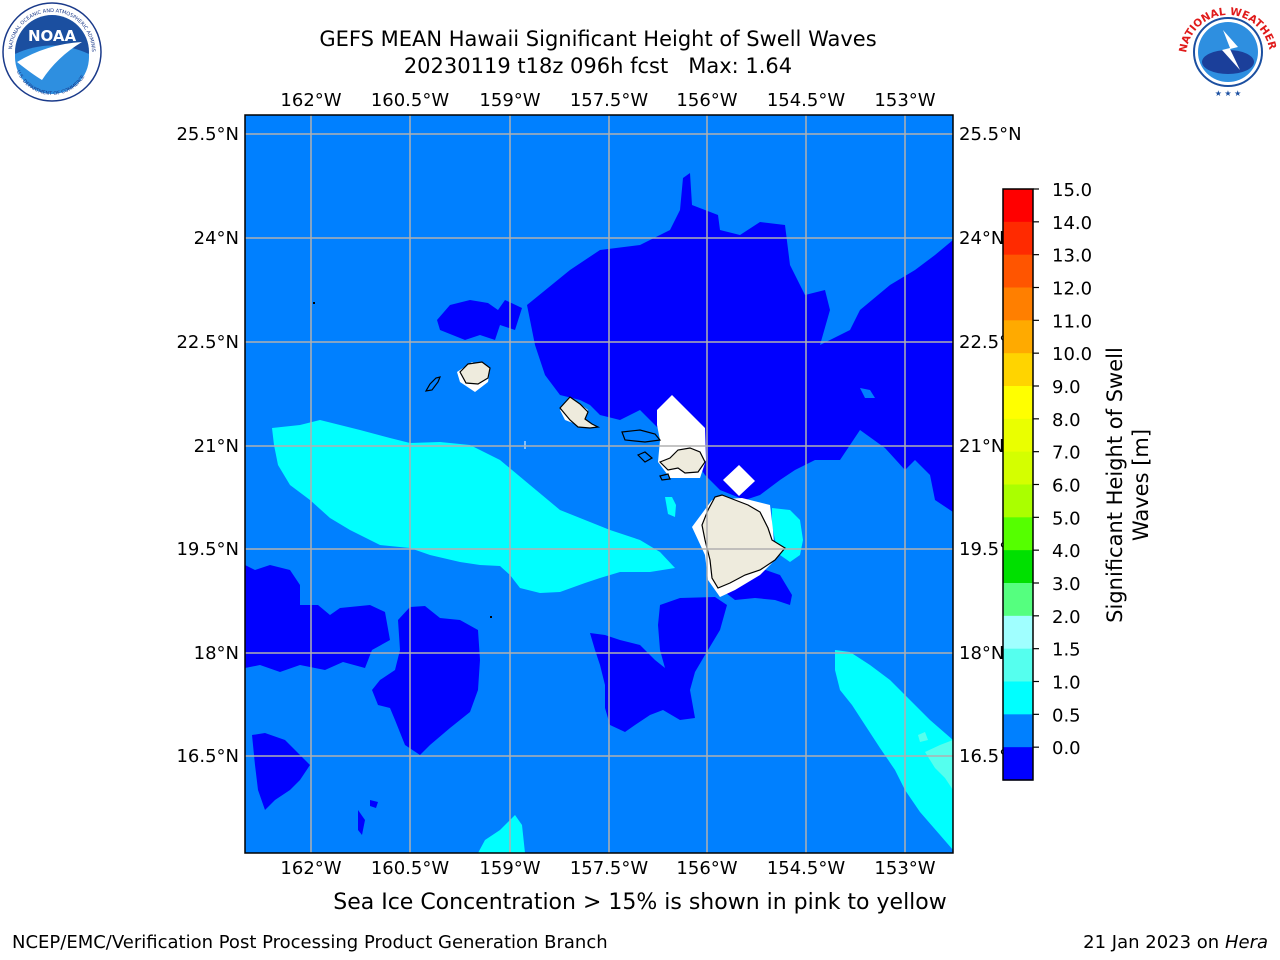 The height and width of the screenshot is (960, 1280). I want to click on noaa-center-text: NOAA, so click(52, 36).